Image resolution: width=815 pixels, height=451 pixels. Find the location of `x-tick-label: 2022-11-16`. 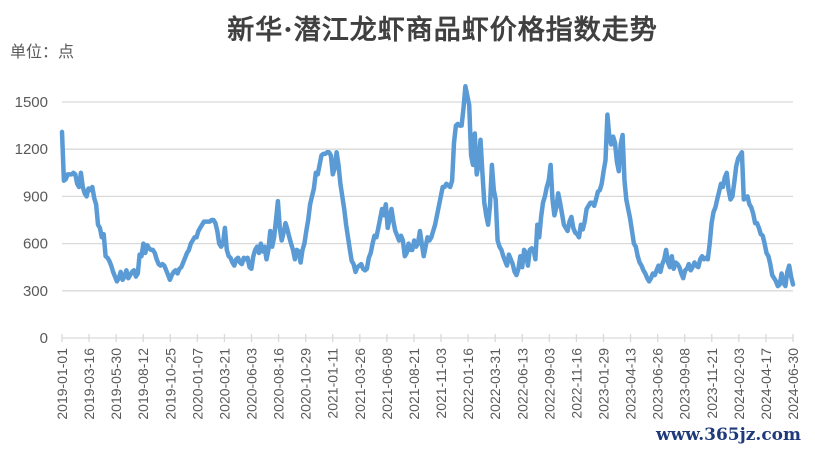

x-tick-label: 2022-11-16 is located at coordinates (576, 383).